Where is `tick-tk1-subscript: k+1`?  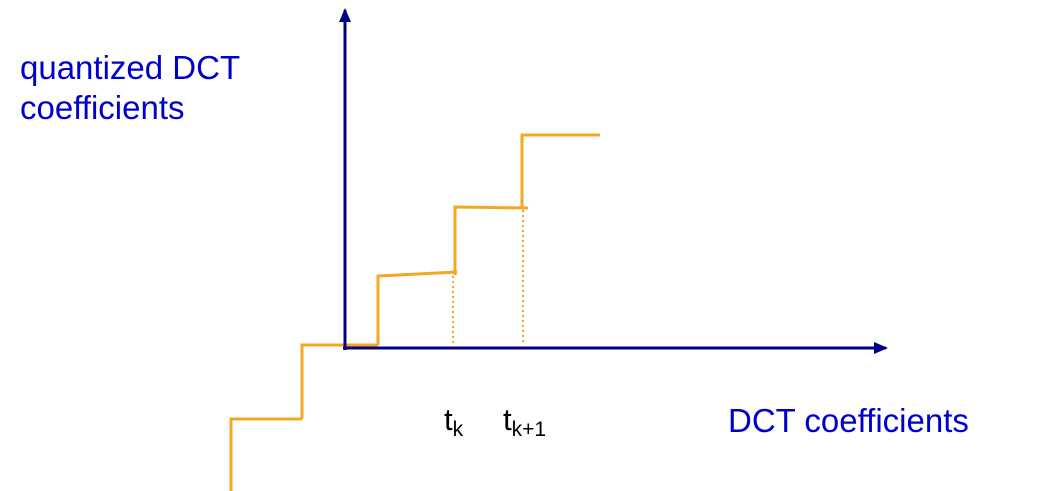 tick-tk1-subscript: k+1 is located at coordinates (529, 429).